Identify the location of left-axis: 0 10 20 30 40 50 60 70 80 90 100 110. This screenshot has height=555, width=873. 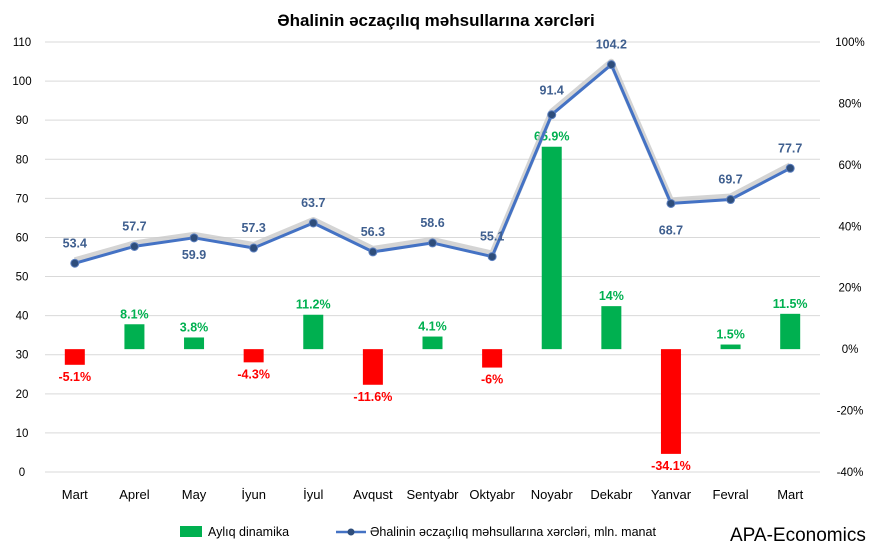
(21, 258).